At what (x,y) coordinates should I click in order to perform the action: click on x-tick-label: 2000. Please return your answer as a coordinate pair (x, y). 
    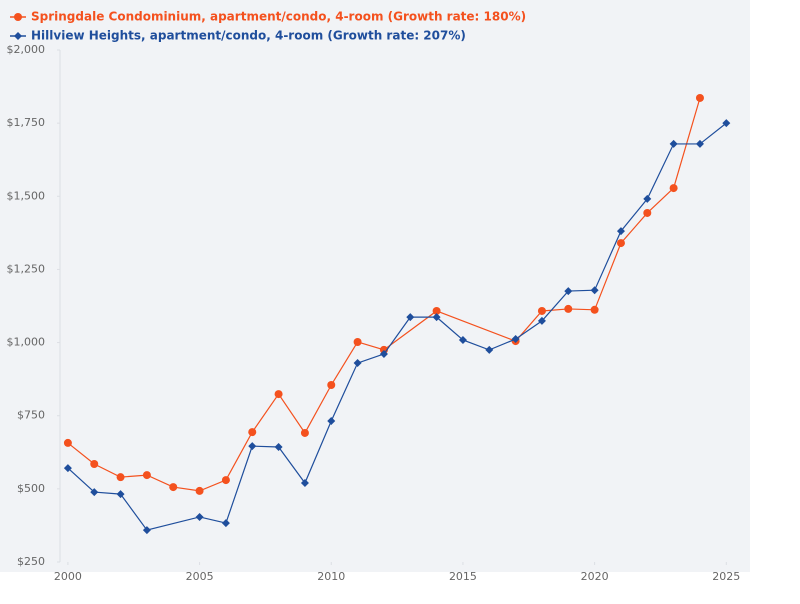
    Looking at the image, I should click on (68, 576).